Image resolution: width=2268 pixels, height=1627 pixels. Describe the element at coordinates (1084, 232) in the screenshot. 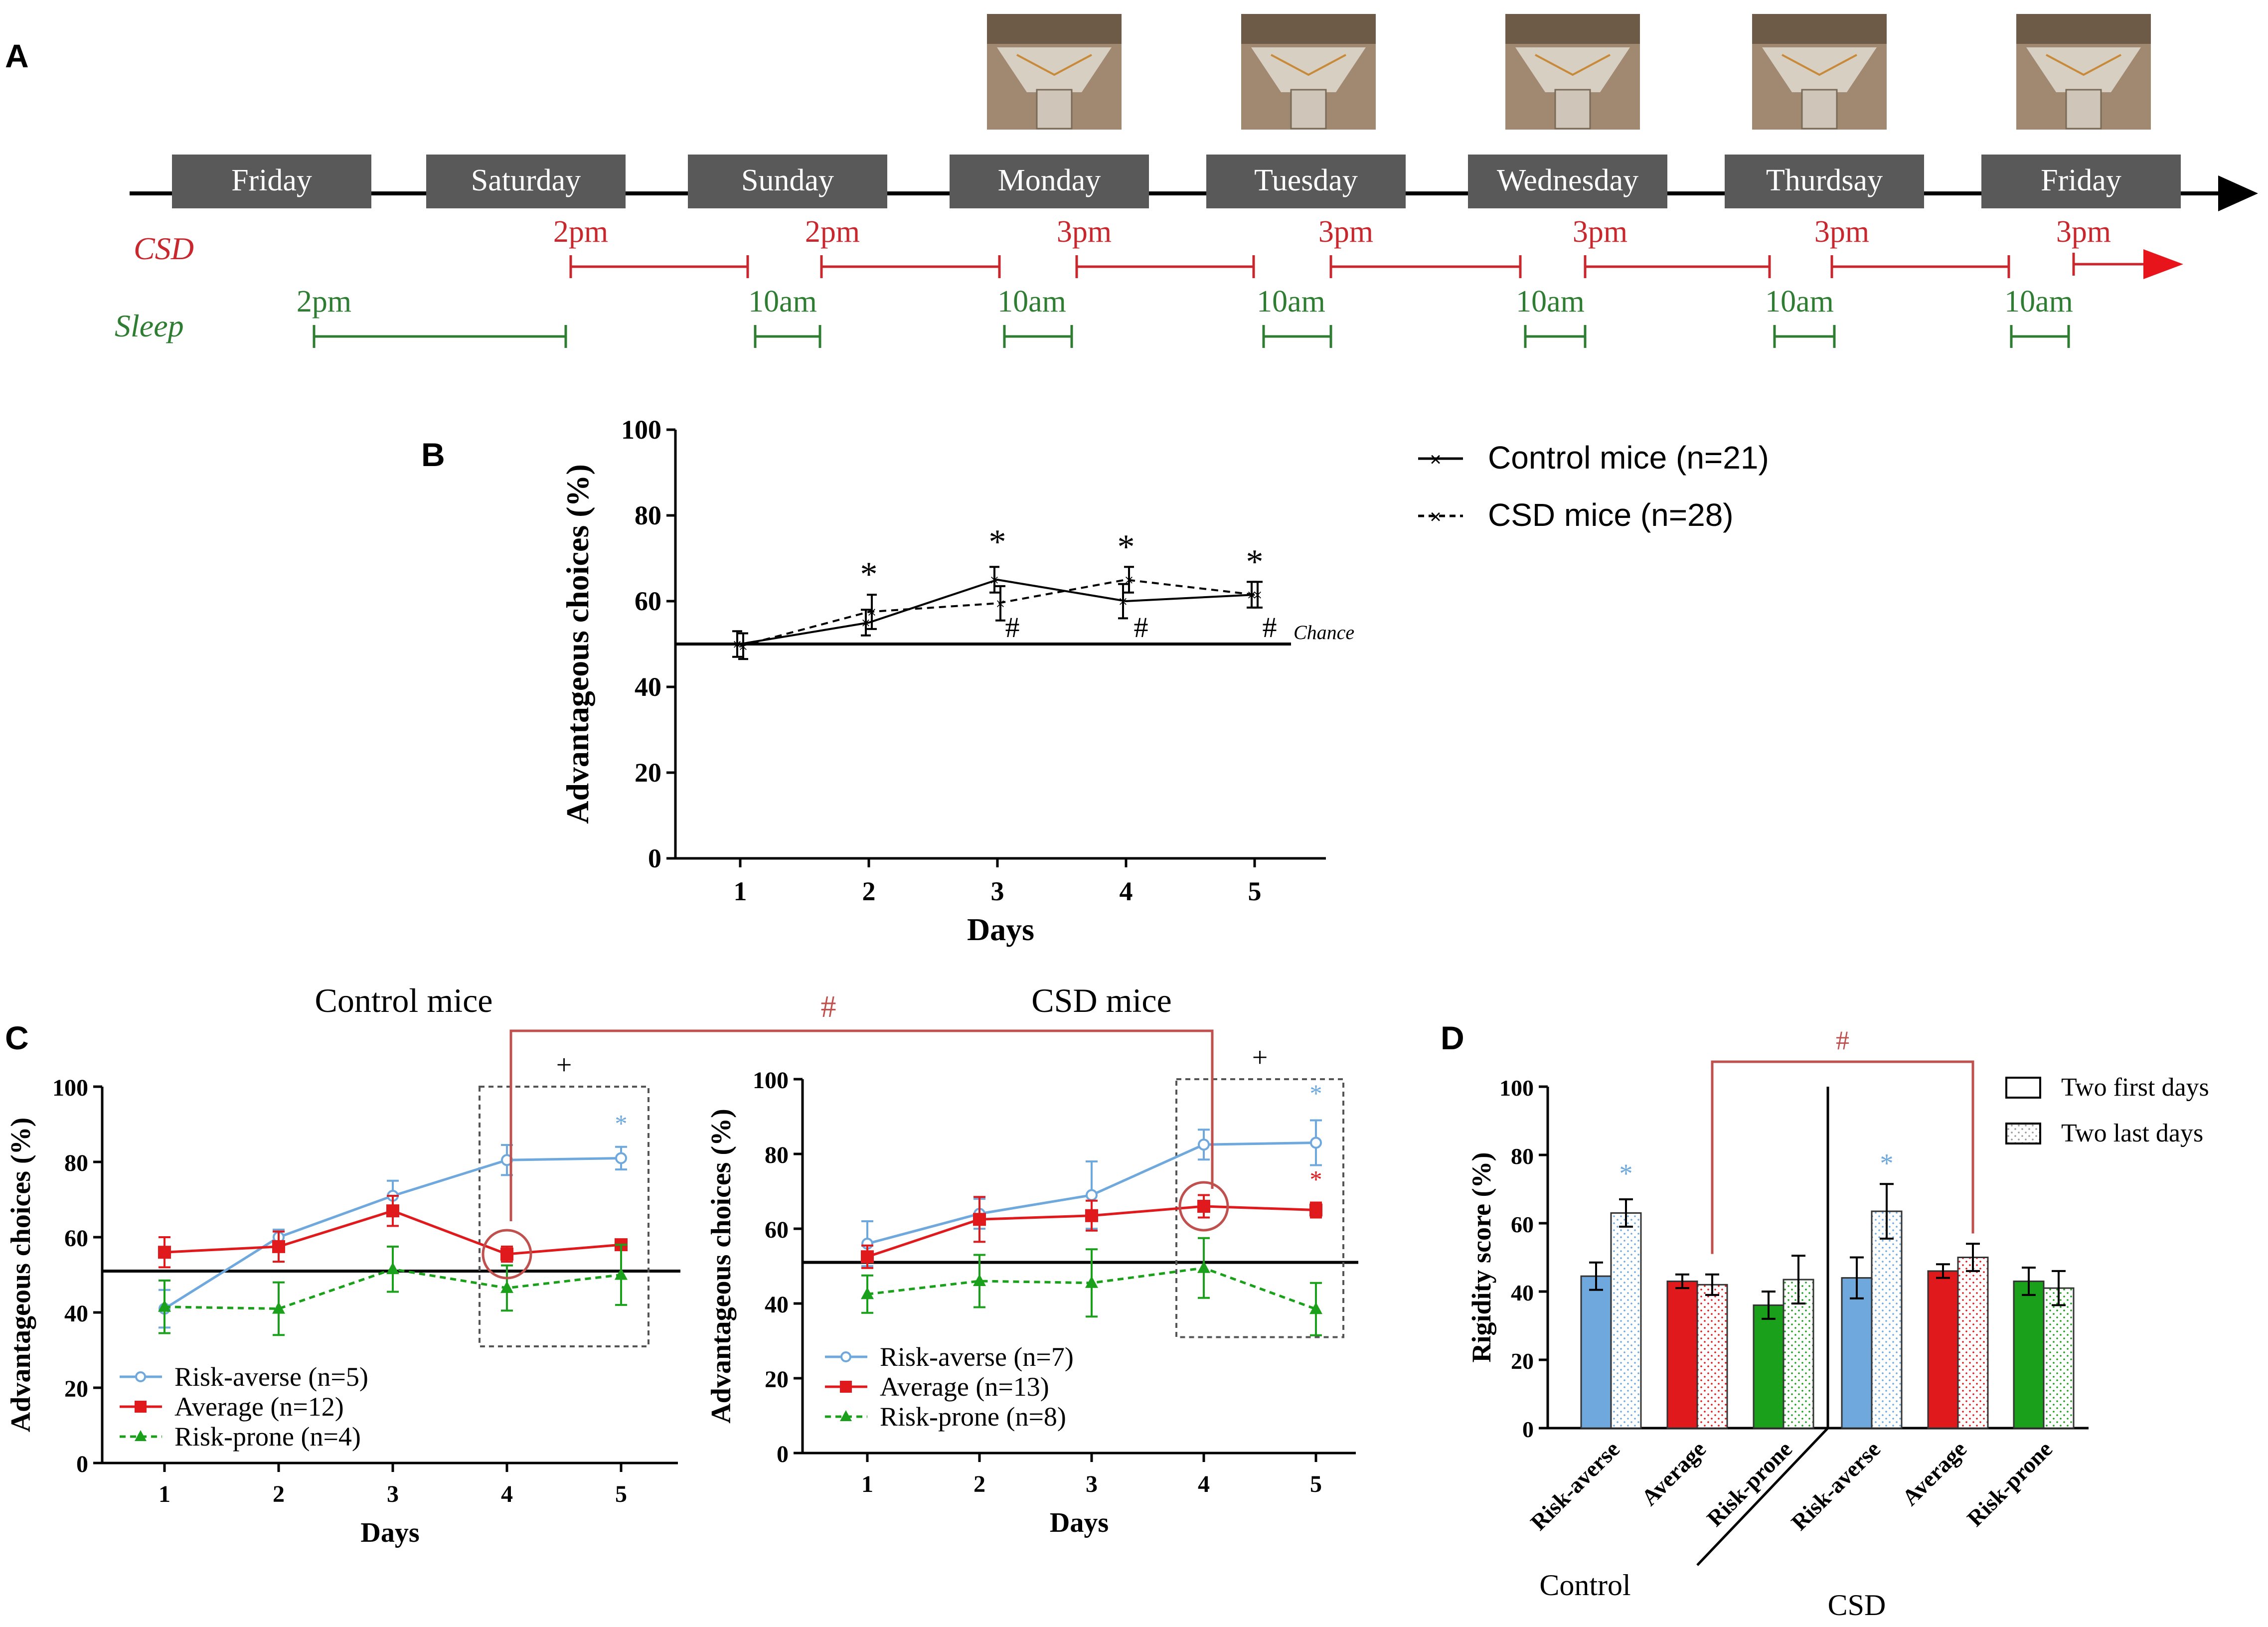

I see `csd-start-label: 3pm` at that location.